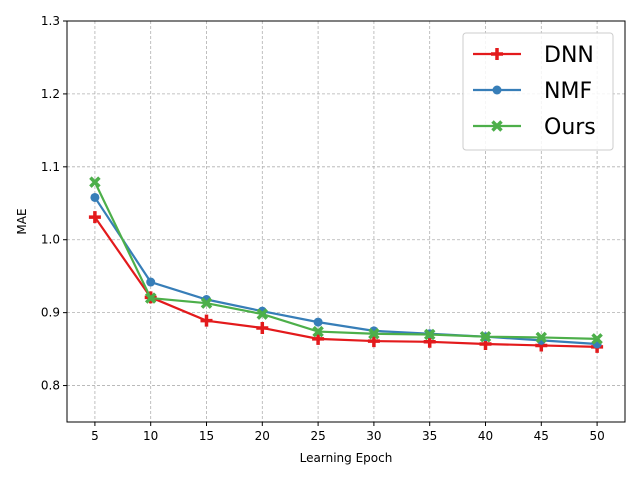  What do you see at coordinates (317, 436) in the screenshot?
I see `x-tick-label: 25` at bounding box center [317, 436].